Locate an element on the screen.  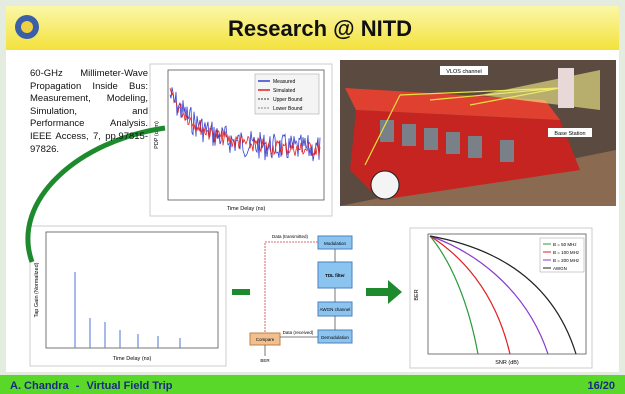
legend-label: Lower Bound is located at coordinates (288, 109).